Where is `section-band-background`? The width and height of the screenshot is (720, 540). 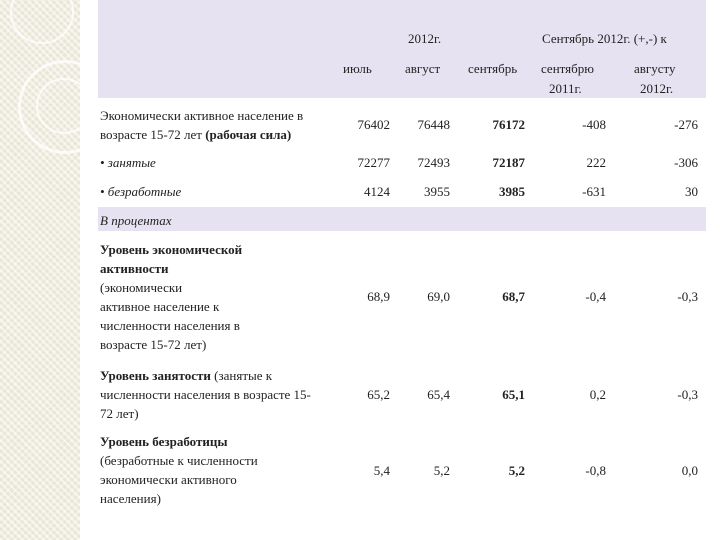 section-band-background is located at coordinates (402, 219).